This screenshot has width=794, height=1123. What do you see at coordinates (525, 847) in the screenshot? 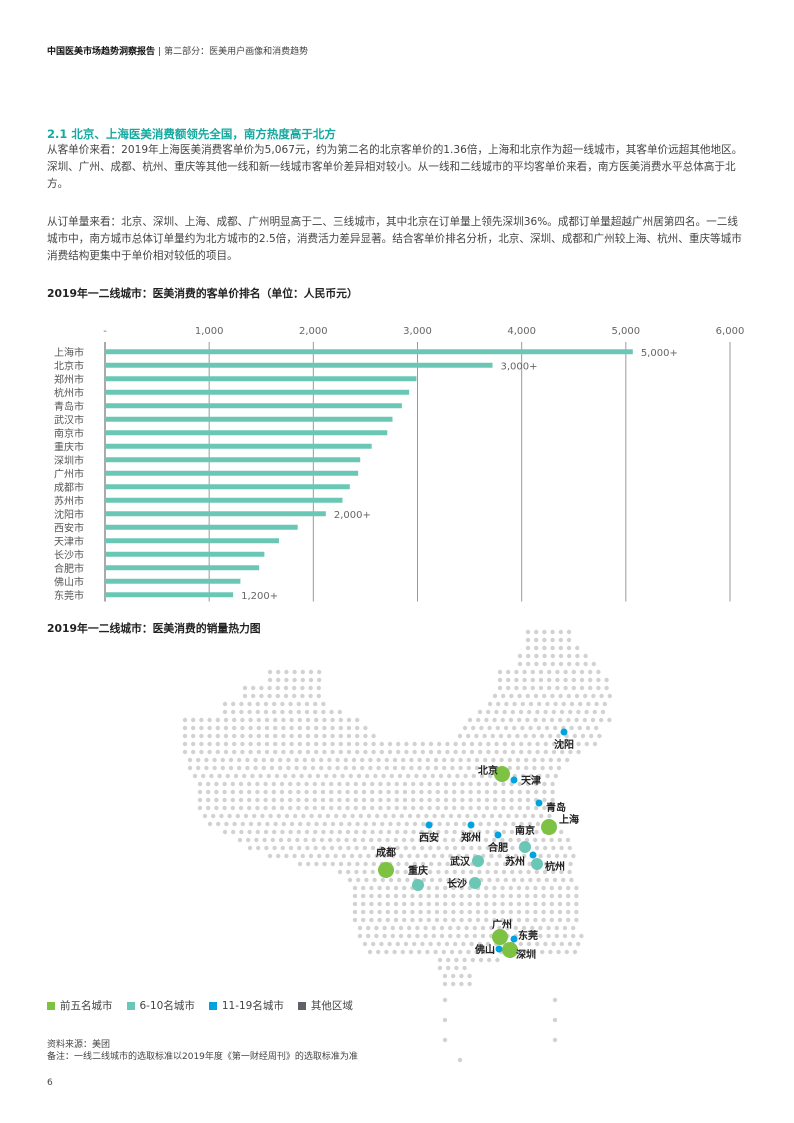
I see `city-bubble` at bounding box center [525, 847].